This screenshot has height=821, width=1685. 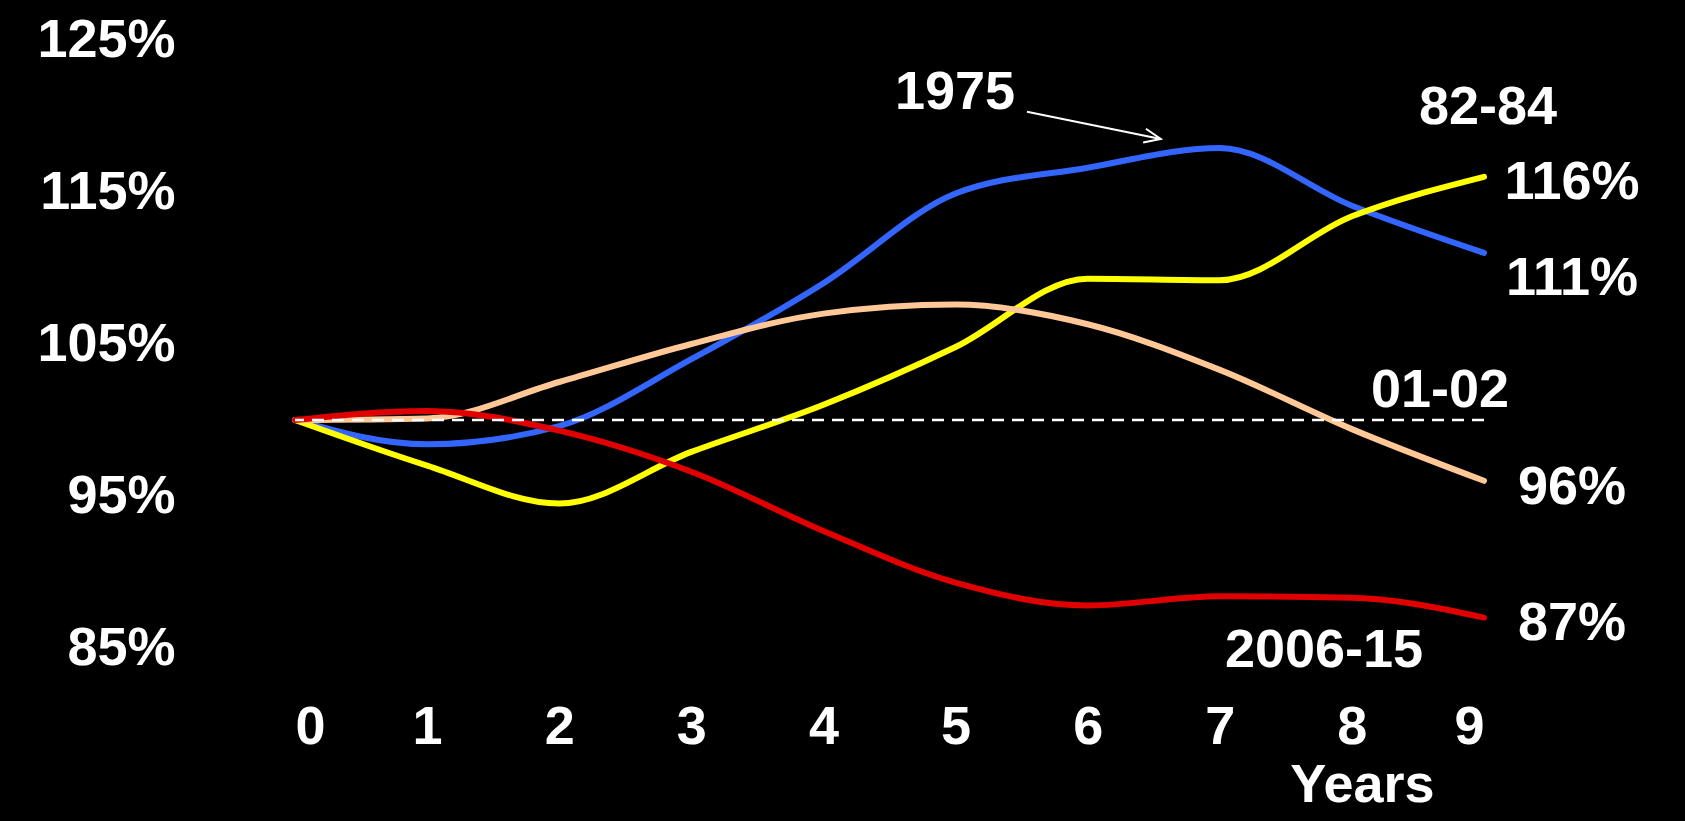 What do you see at coordinates (1572, 179) in the screenshot?
I see `data-label: 116%` at bounding box center [1572, 179].